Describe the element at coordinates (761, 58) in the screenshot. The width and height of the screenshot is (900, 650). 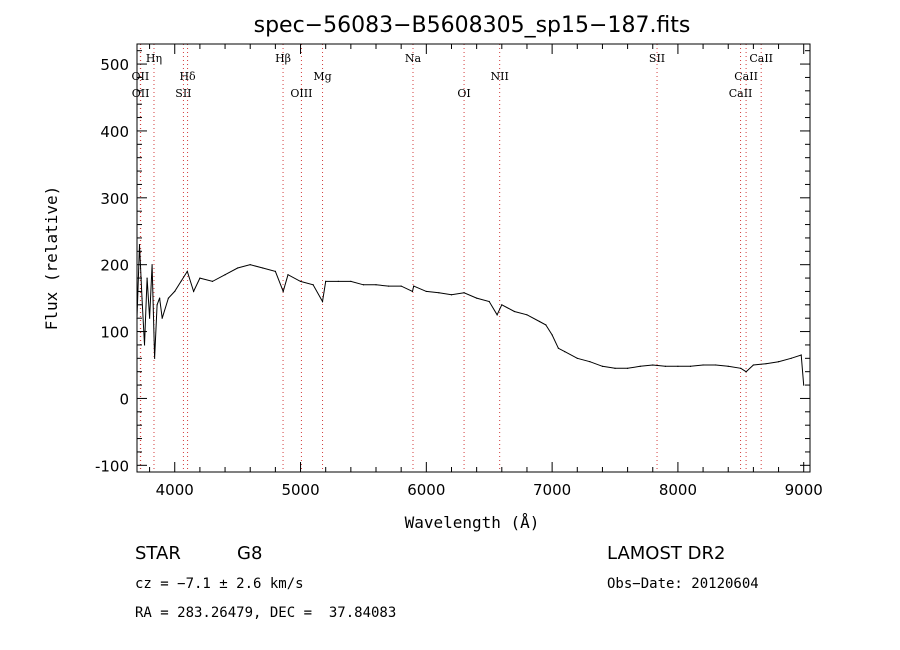
I see `line-marker-label-12: CaII` at that location.